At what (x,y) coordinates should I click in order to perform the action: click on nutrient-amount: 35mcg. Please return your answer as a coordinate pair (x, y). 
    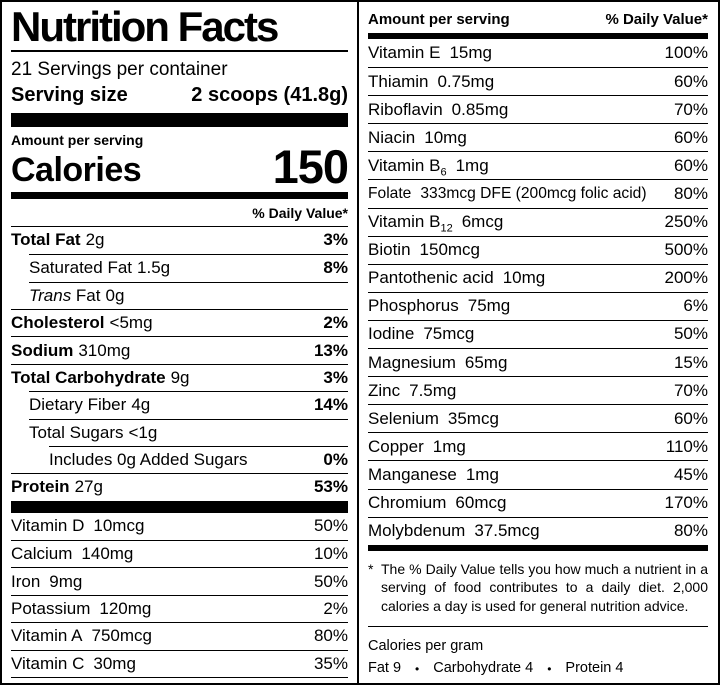
    Looking at the image, I should click on (473, 418).